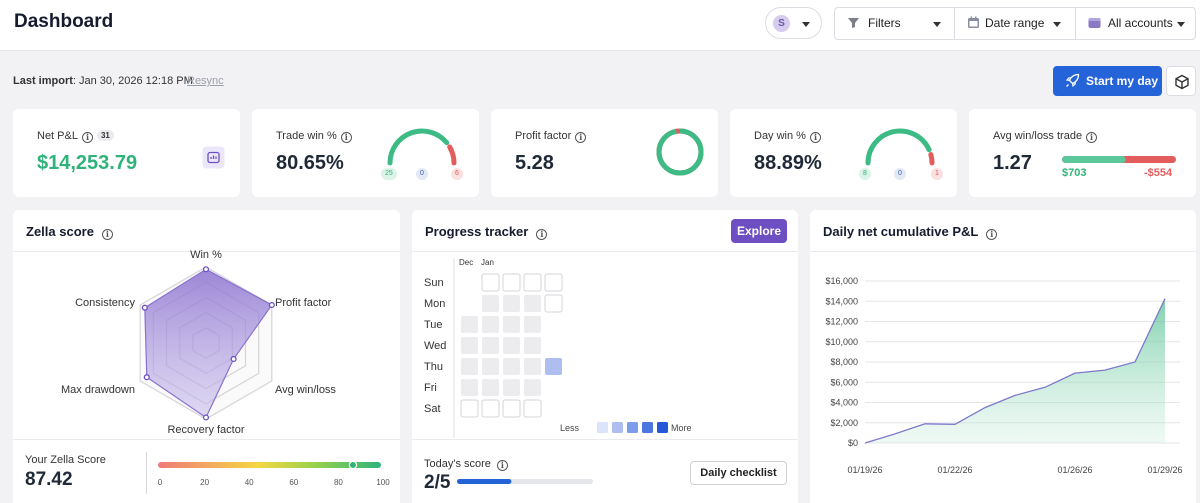  I want to click on y-tick-label: $0, so click(853, 443).